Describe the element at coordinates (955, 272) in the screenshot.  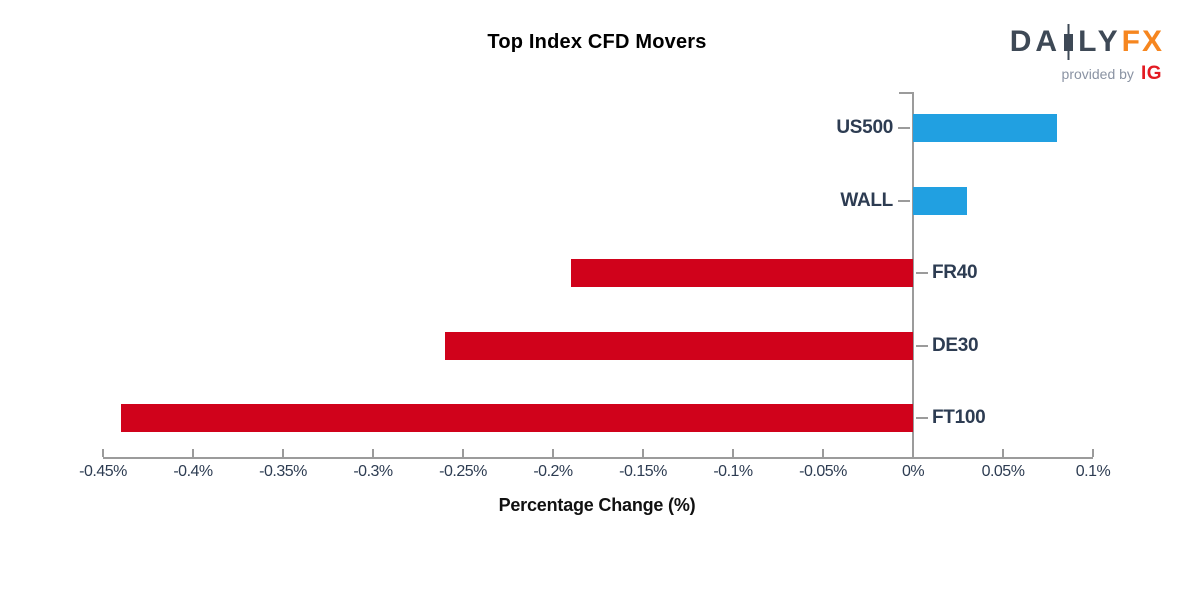
I see `category-label-fr40: FR40` at that location.